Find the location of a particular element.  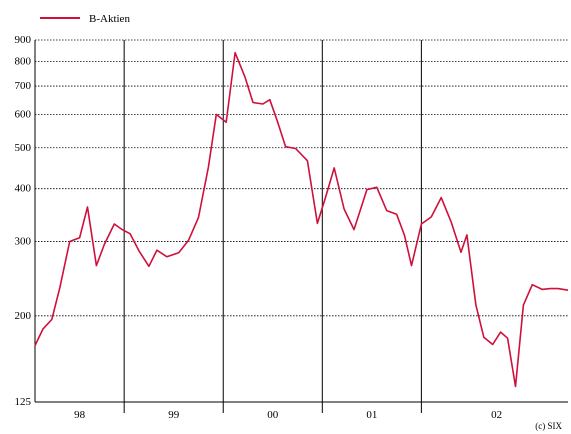

y-tick-label-500: 500 is located at coordinates (23, 148).